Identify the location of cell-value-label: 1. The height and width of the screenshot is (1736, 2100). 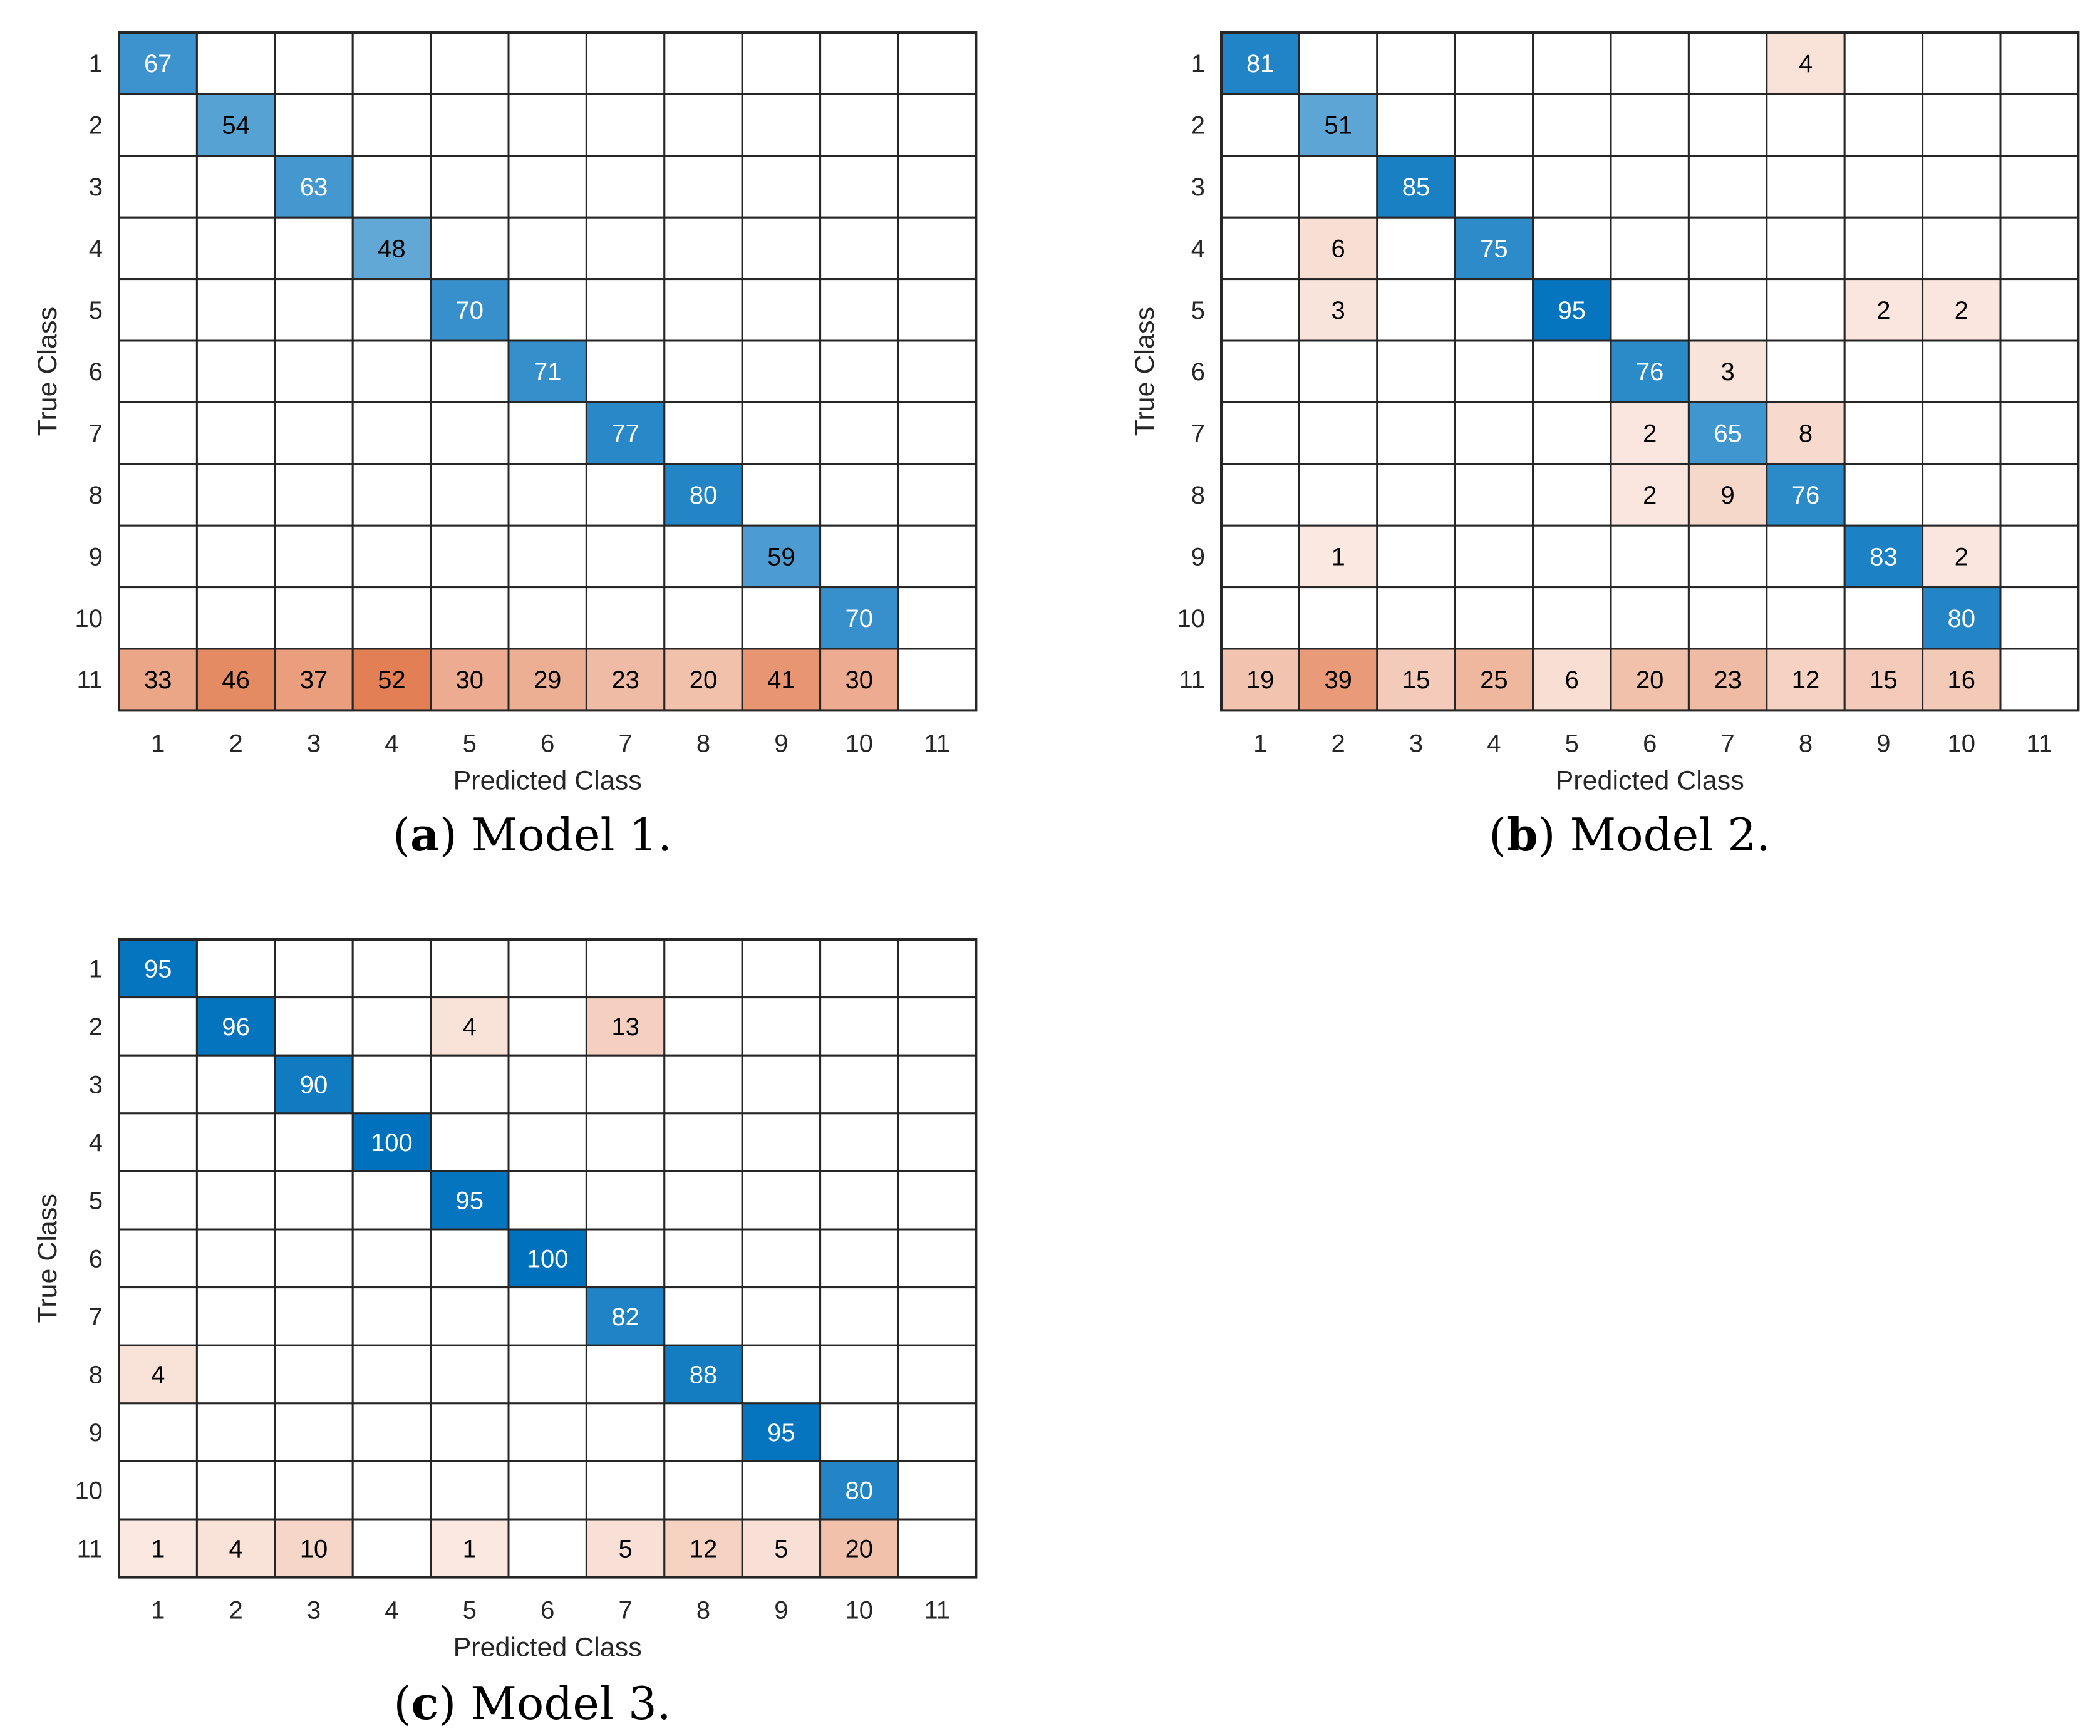
(158, 1549).